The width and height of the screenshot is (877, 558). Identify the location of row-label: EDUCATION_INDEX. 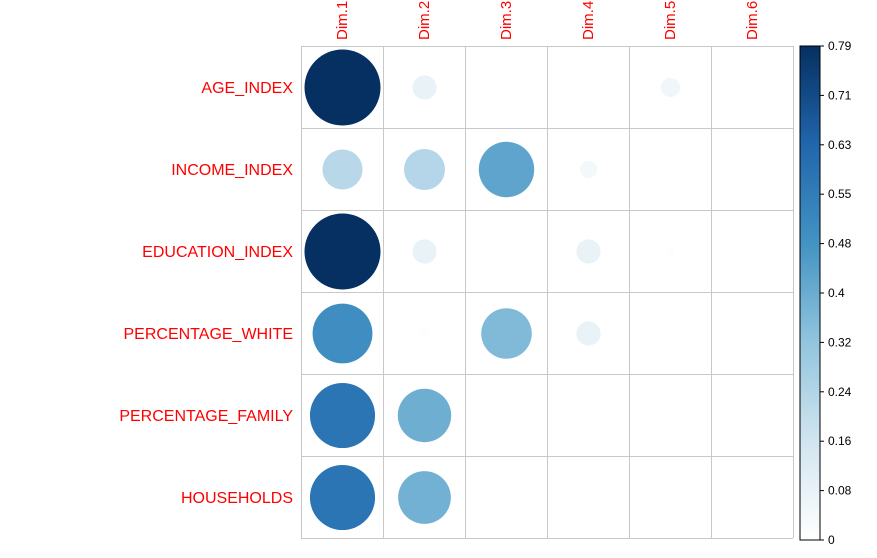
(217, 252).